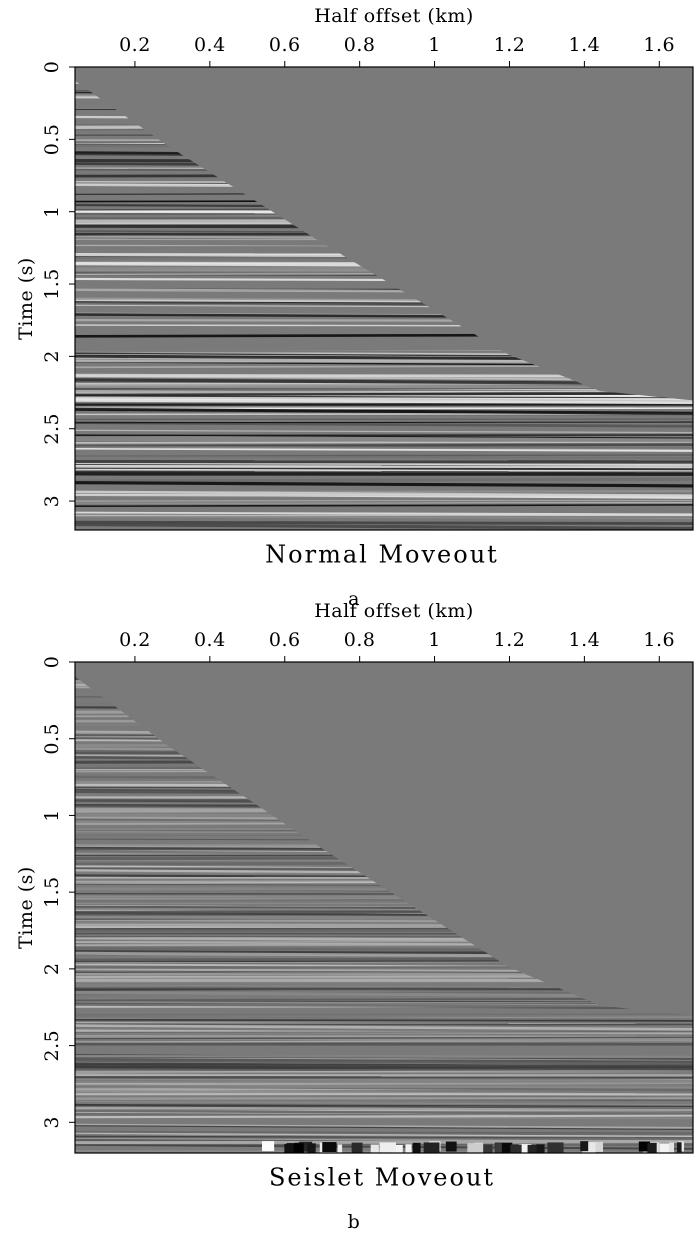  I want to click on panel-title: Normal Moveout, so click(382, 555).